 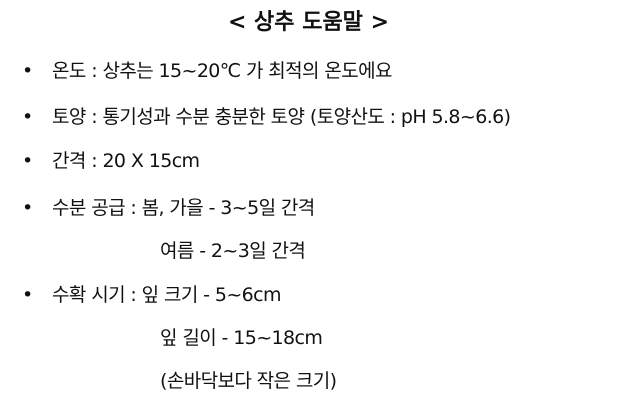 I want to click on spacing-text: 간격 : 20 X 15cm, so click(x=126, y=161).